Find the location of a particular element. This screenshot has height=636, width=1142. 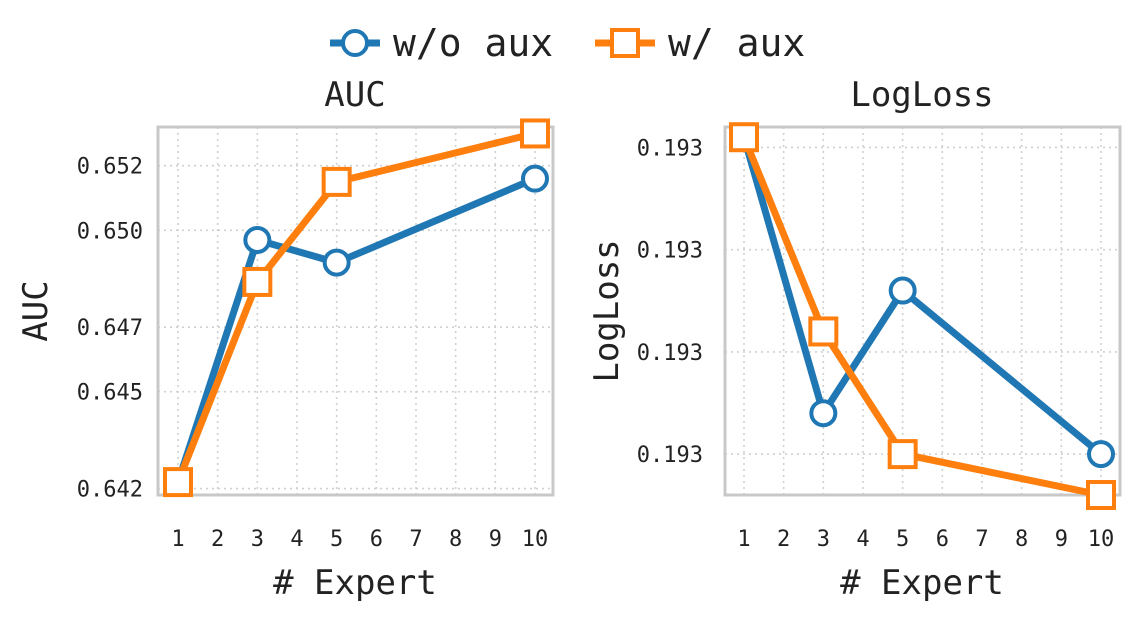

circle-marker-icon is located at coordinates (355, 43).